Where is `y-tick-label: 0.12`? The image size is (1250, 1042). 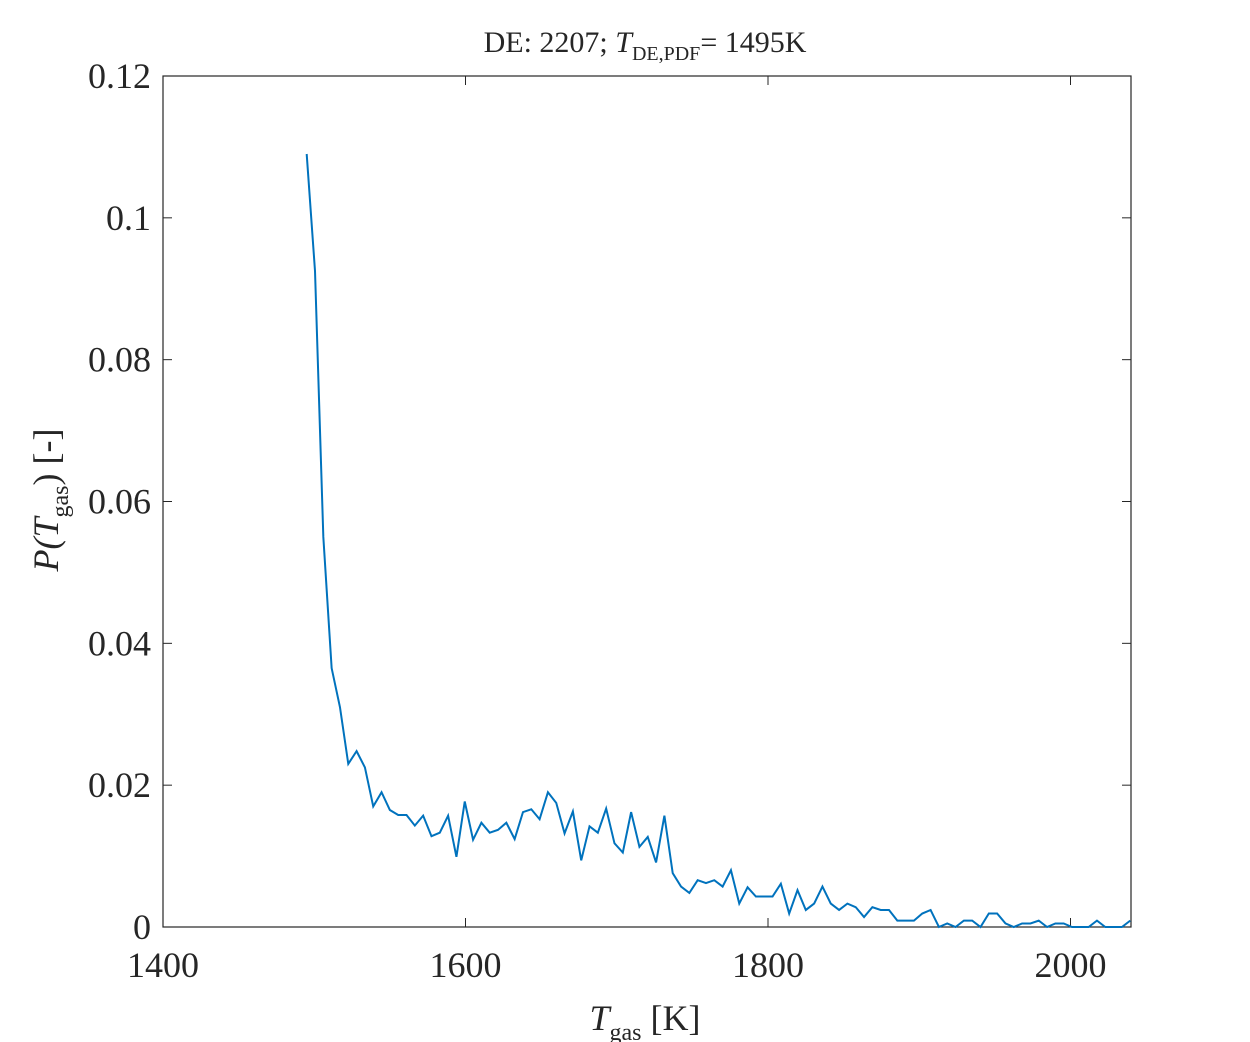 y-tick-label: 0.12 is located at coordinates (119, 76).